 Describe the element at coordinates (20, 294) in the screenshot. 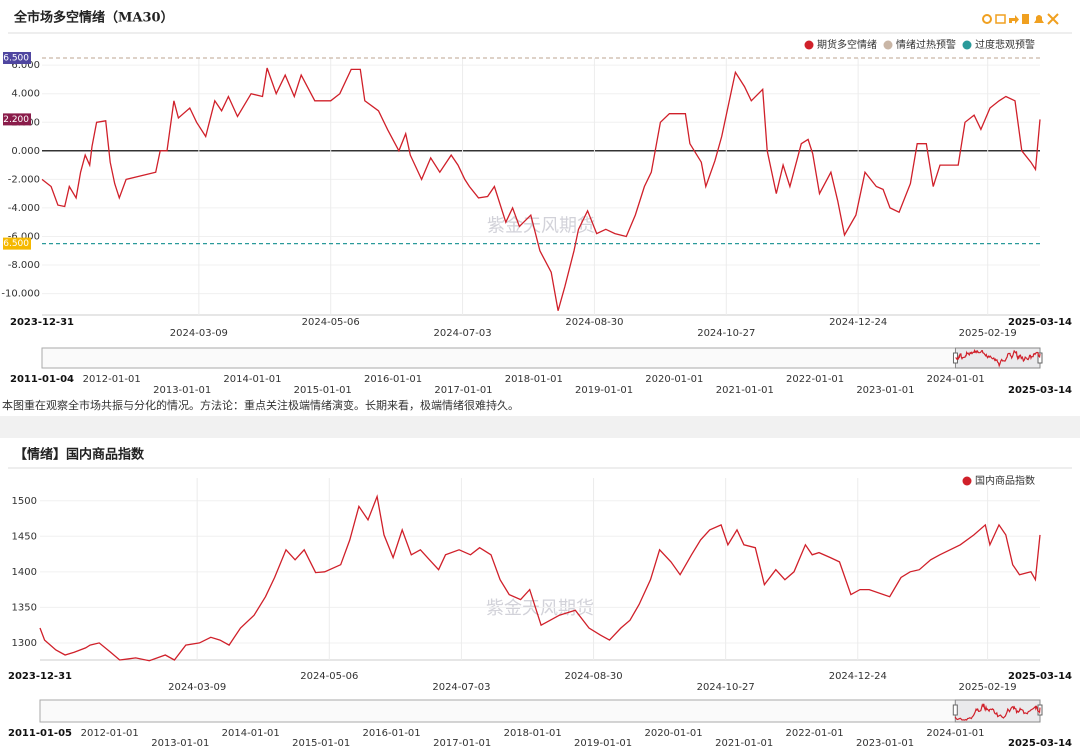

I see `y-tick-label: -10.000` at that location.